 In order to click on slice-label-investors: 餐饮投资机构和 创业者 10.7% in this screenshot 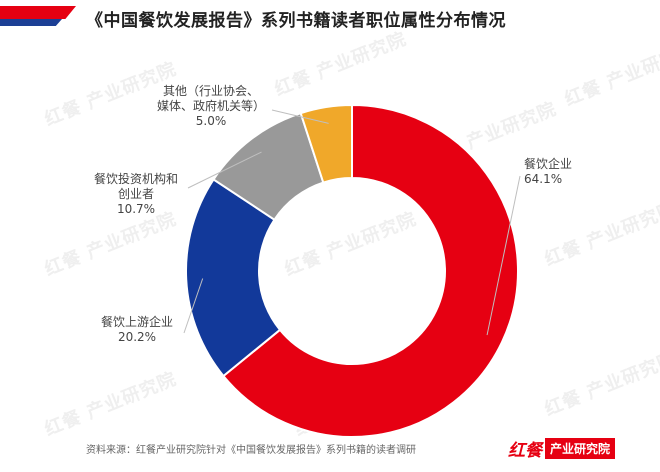, I will do `click(136, 194)`.